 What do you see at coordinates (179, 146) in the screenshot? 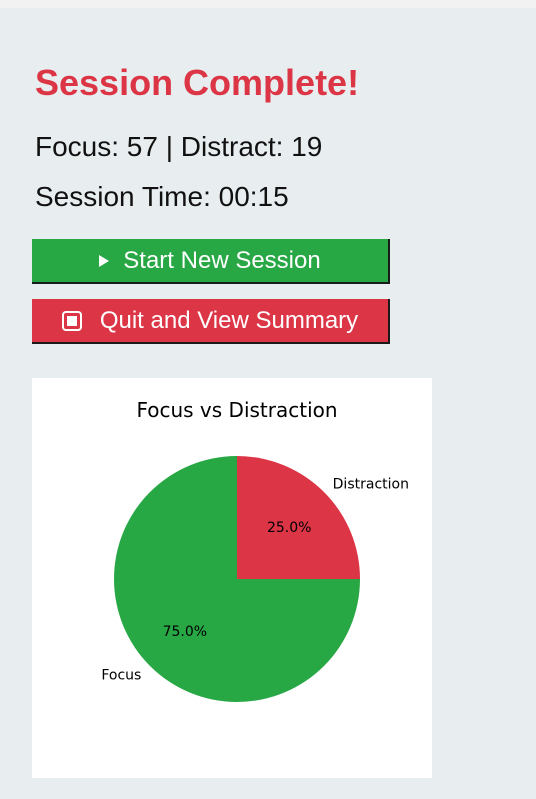
I see `session-stats: Focus: 57 | Distract: 19` at bounding box center [179, 146].